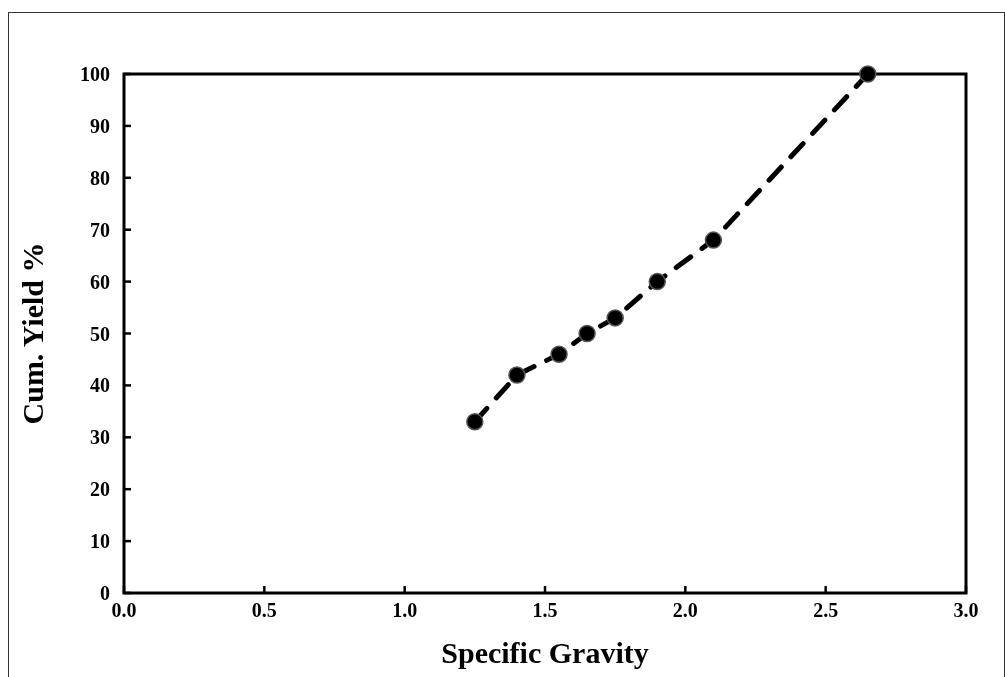  Describe the element at coordinates (32, 333) in the screenshot. I see `y-axis-title: Cum. Yield %` at that location.